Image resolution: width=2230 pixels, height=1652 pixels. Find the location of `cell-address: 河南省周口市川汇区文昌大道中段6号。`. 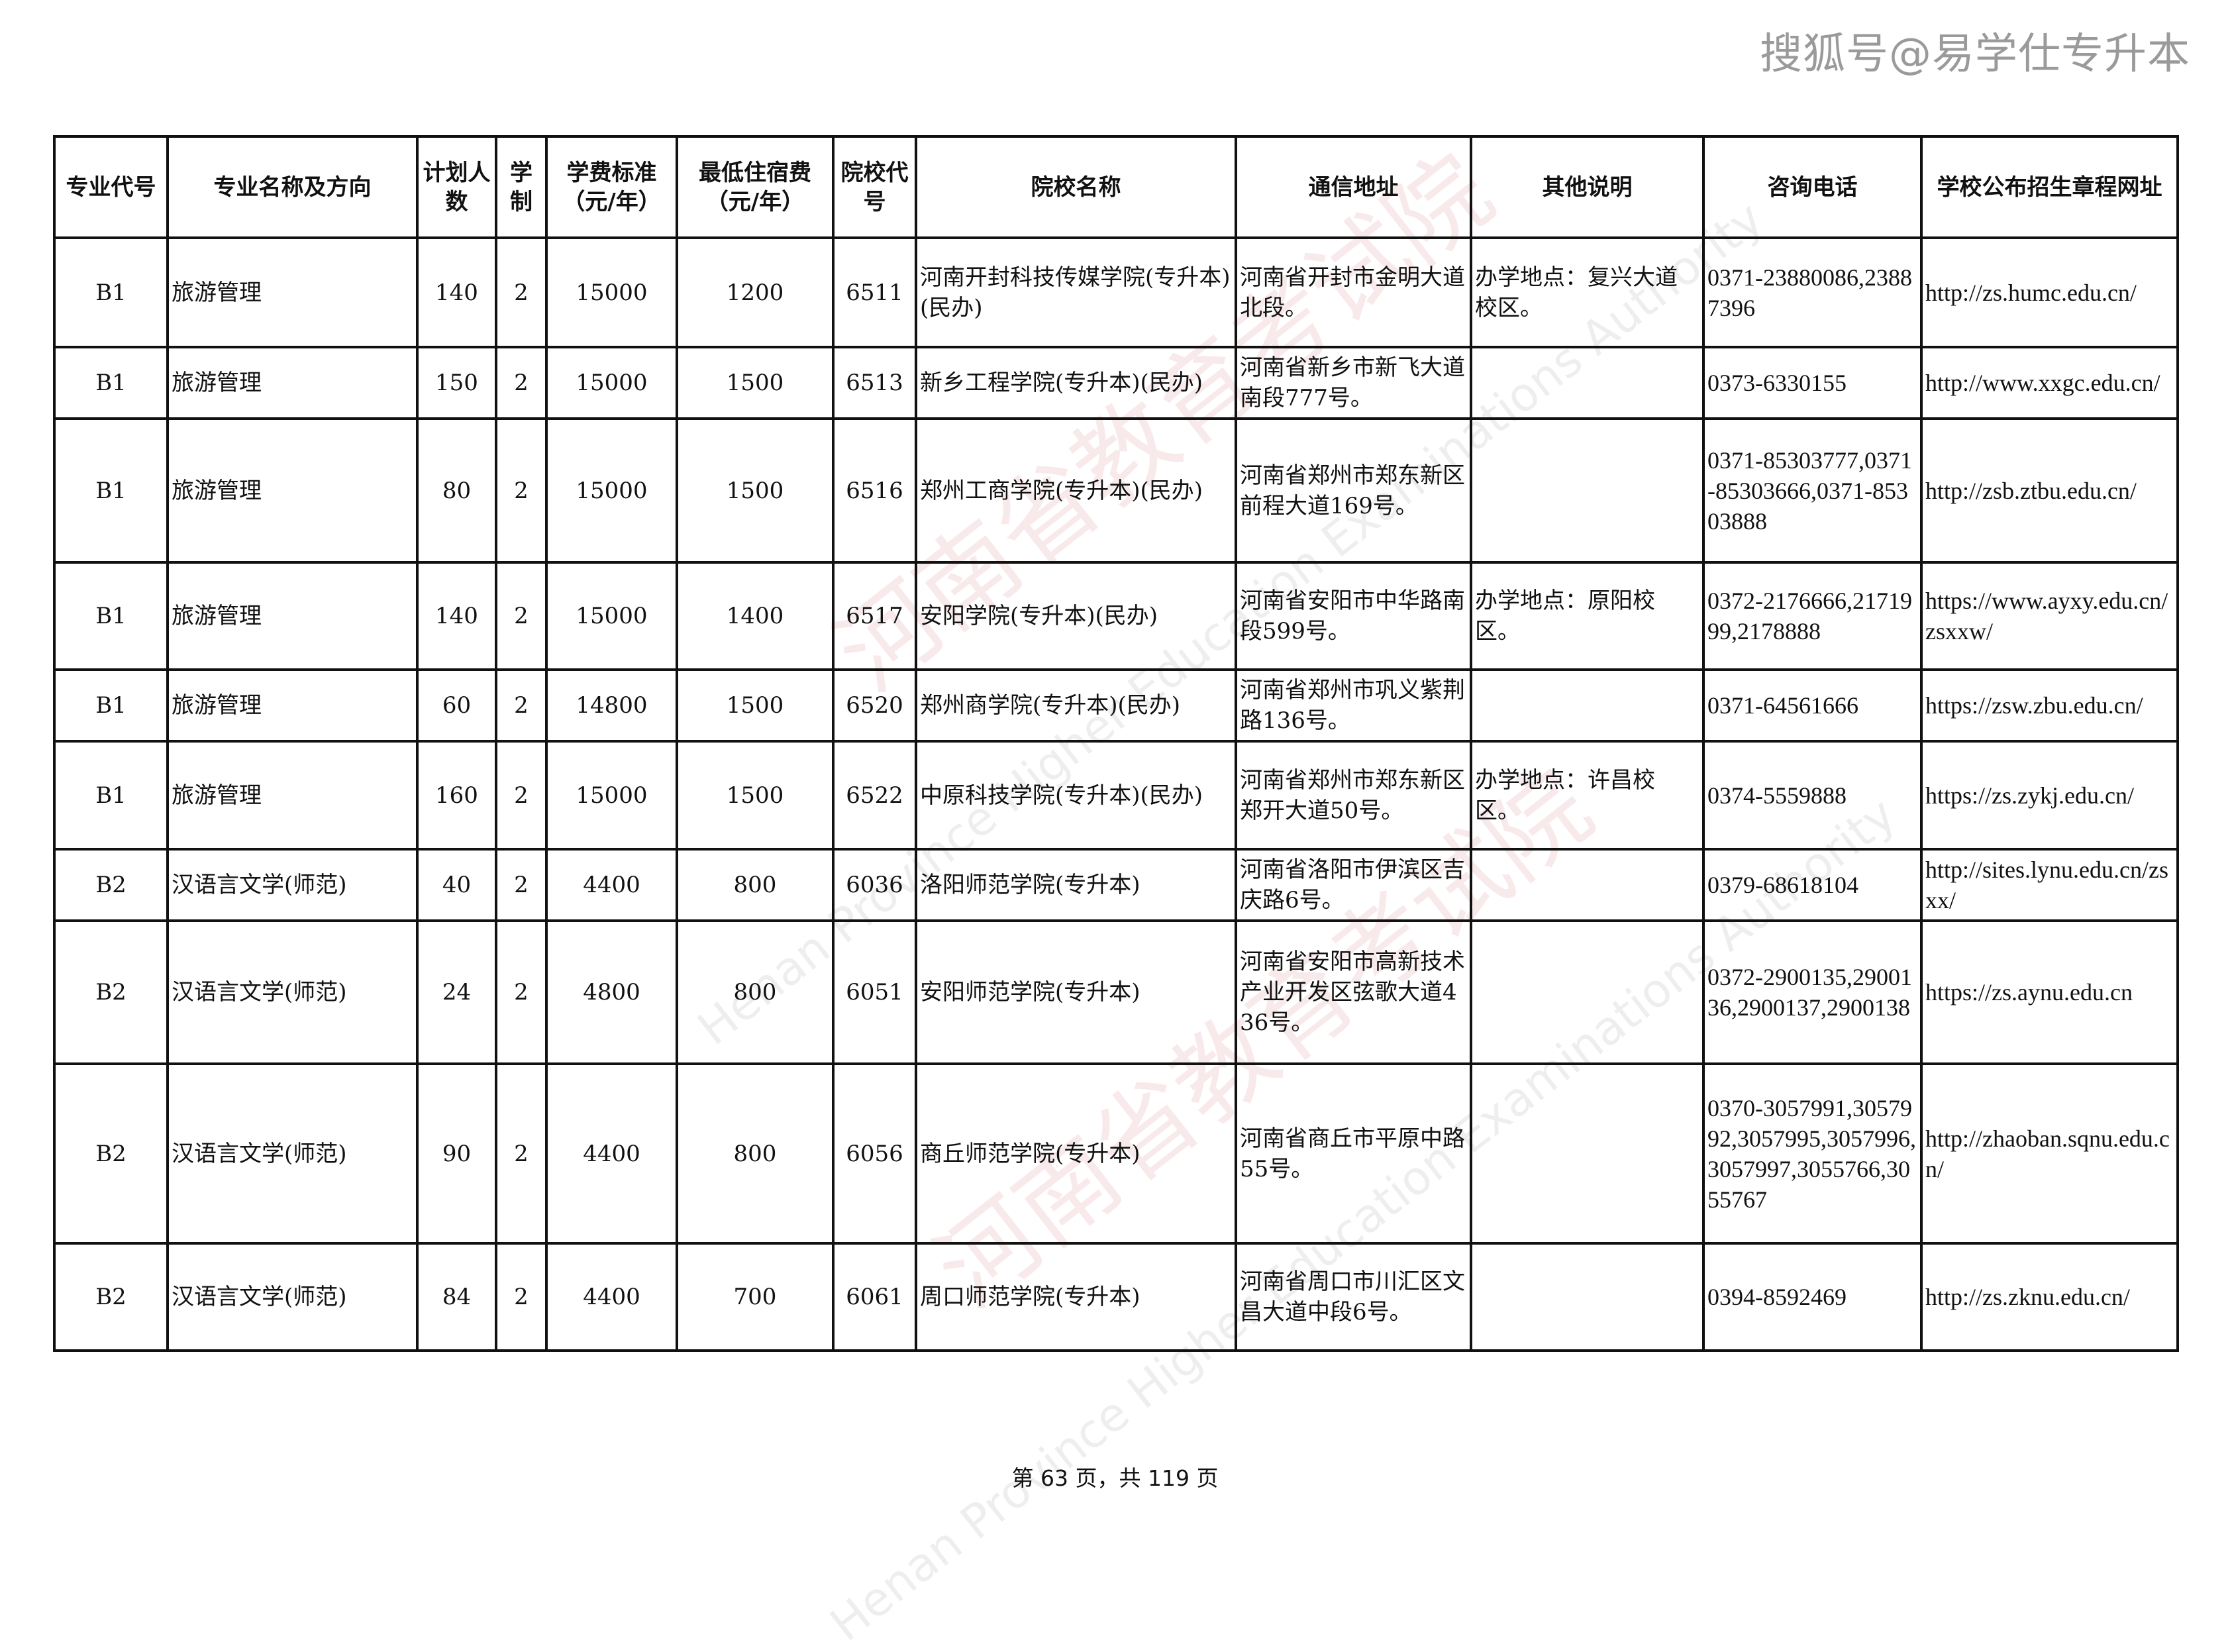

cell-address: 河南省周口市川汇区文昌大道中段6号。 is located at coordinates (1353, 1297).